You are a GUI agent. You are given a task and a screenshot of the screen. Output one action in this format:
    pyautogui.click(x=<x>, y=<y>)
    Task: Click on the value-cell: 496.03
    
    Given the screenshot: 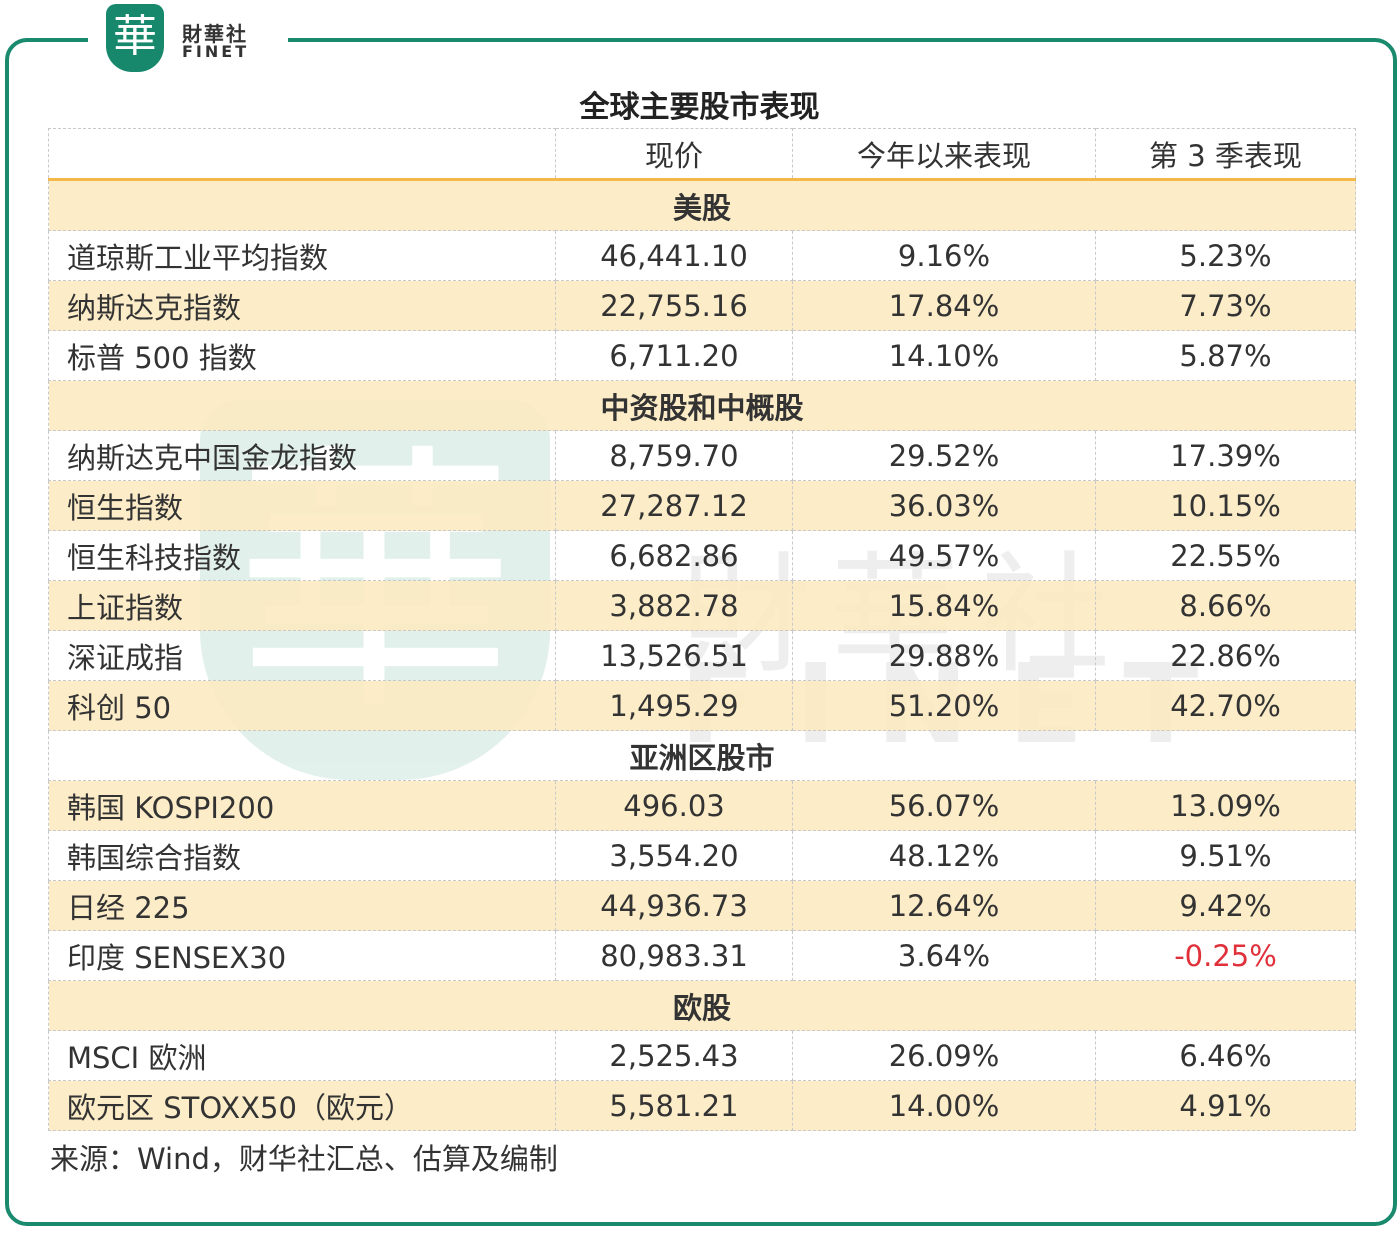 What is the action you would take?
    pyautogui.click(x=674, y=805)
    